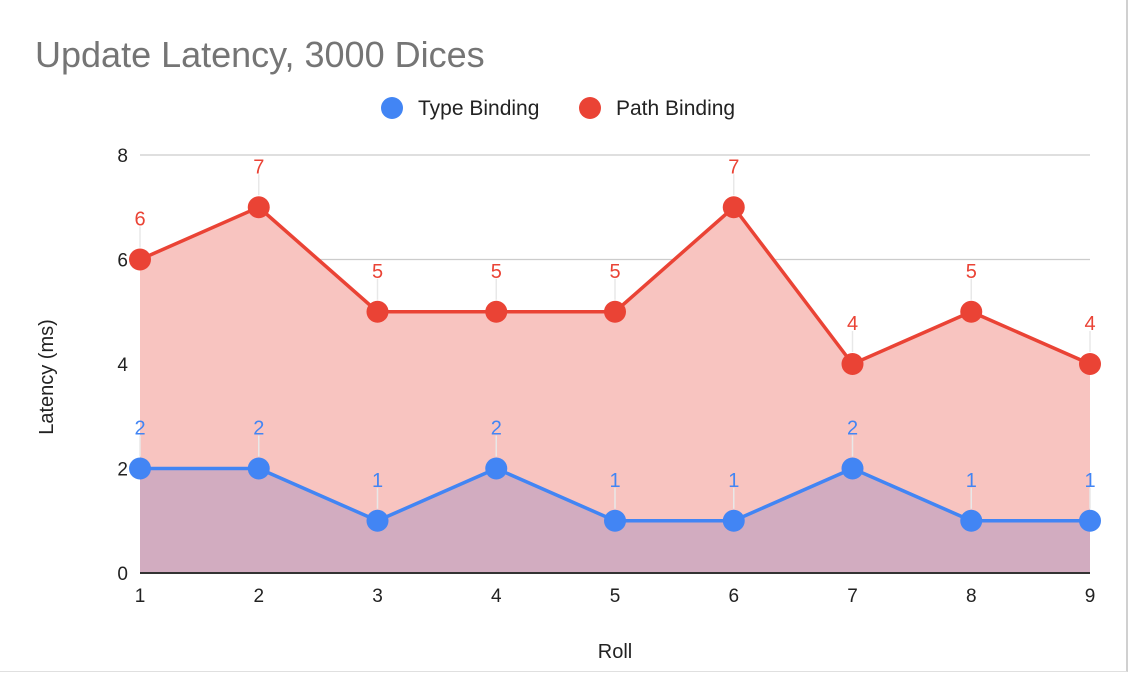 This screenshot has width=1128, height=675. Describe the element at coordinates (260, 54) in the screenshot. I see `chart-title: Update Latency, 3000 Dices` at that location.